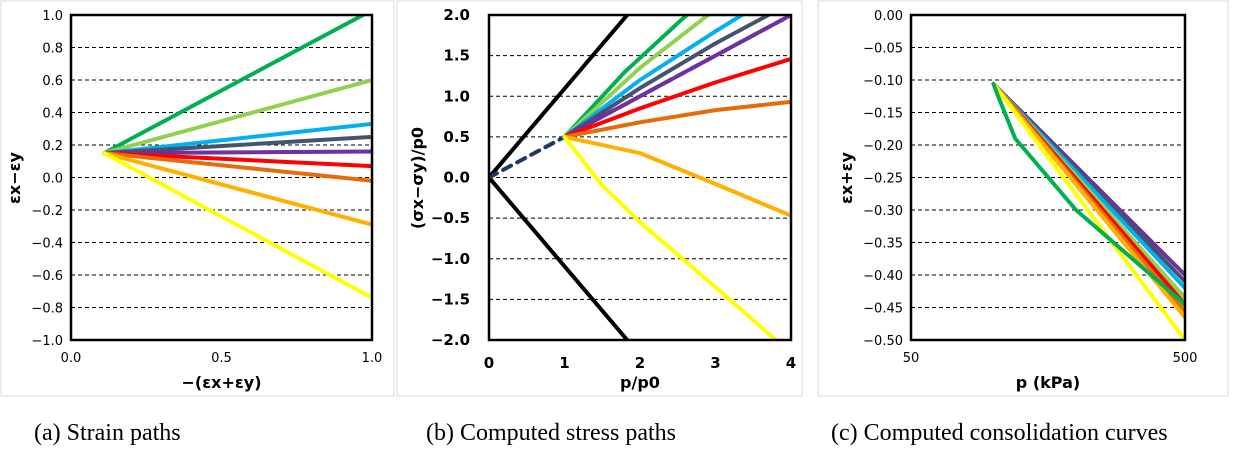 The width and height of the screenshot is (1247, 453). Describe the element at coordinates (883, 211) in the screenshot. I see `y-tick-label: −0.30` at that location.